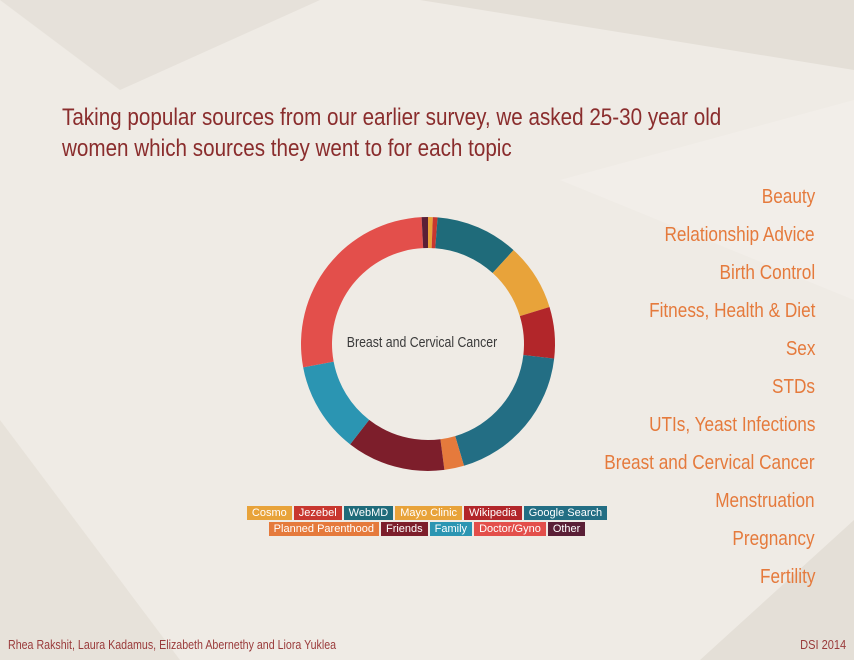 The image size is (854, 660). Describe the element at coordinates (434, 233) in the screenshot. I see `slice-jezebel` at that location.